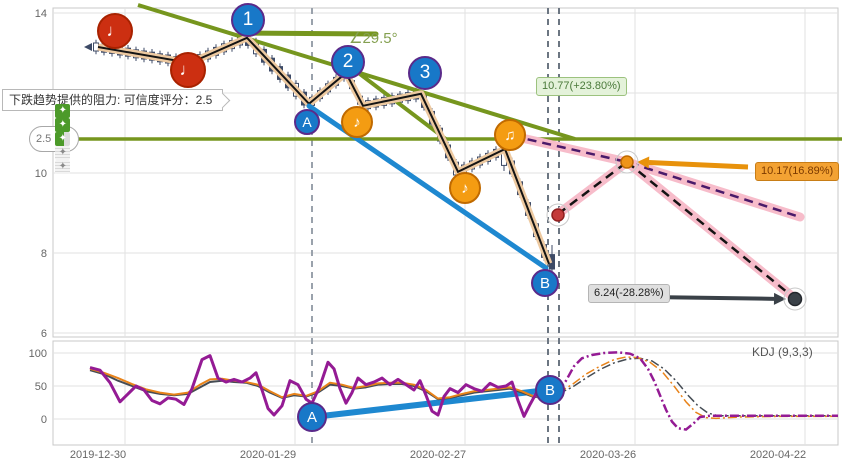 The height and width of the screenshot is (471, 842). What do you see at coordinates (581, 86) in the screenshot?
I see `target-up-label: 10.77(+23.80%)` at bounding box center [581, 86].